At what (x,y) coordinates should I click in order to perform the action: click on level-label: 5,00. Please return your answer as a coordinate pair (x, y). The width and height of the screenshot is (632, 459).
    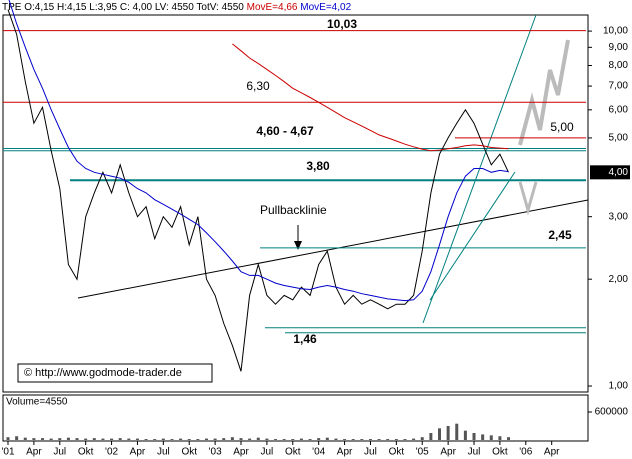
    Looking at the image, I should click on (562, 127).